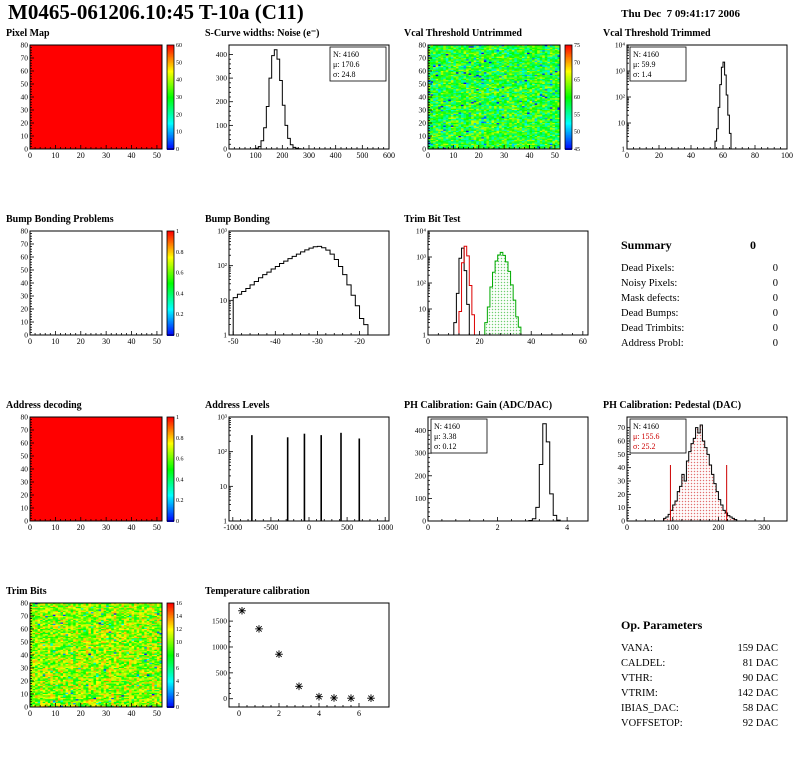 The height and width of the screenshot is (772, 796). Describe the element at coordinates (500, 102) in the screenshot. I see `vcal-threshold-untrimmed-chart` at that location.